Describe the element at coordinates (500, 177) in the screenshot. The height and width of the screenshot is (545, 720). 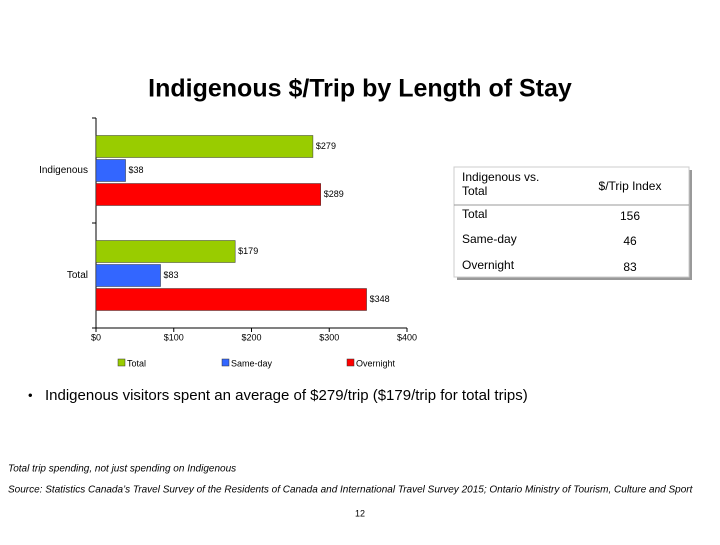
I see `table-header: Indigenous vs.` at that location.